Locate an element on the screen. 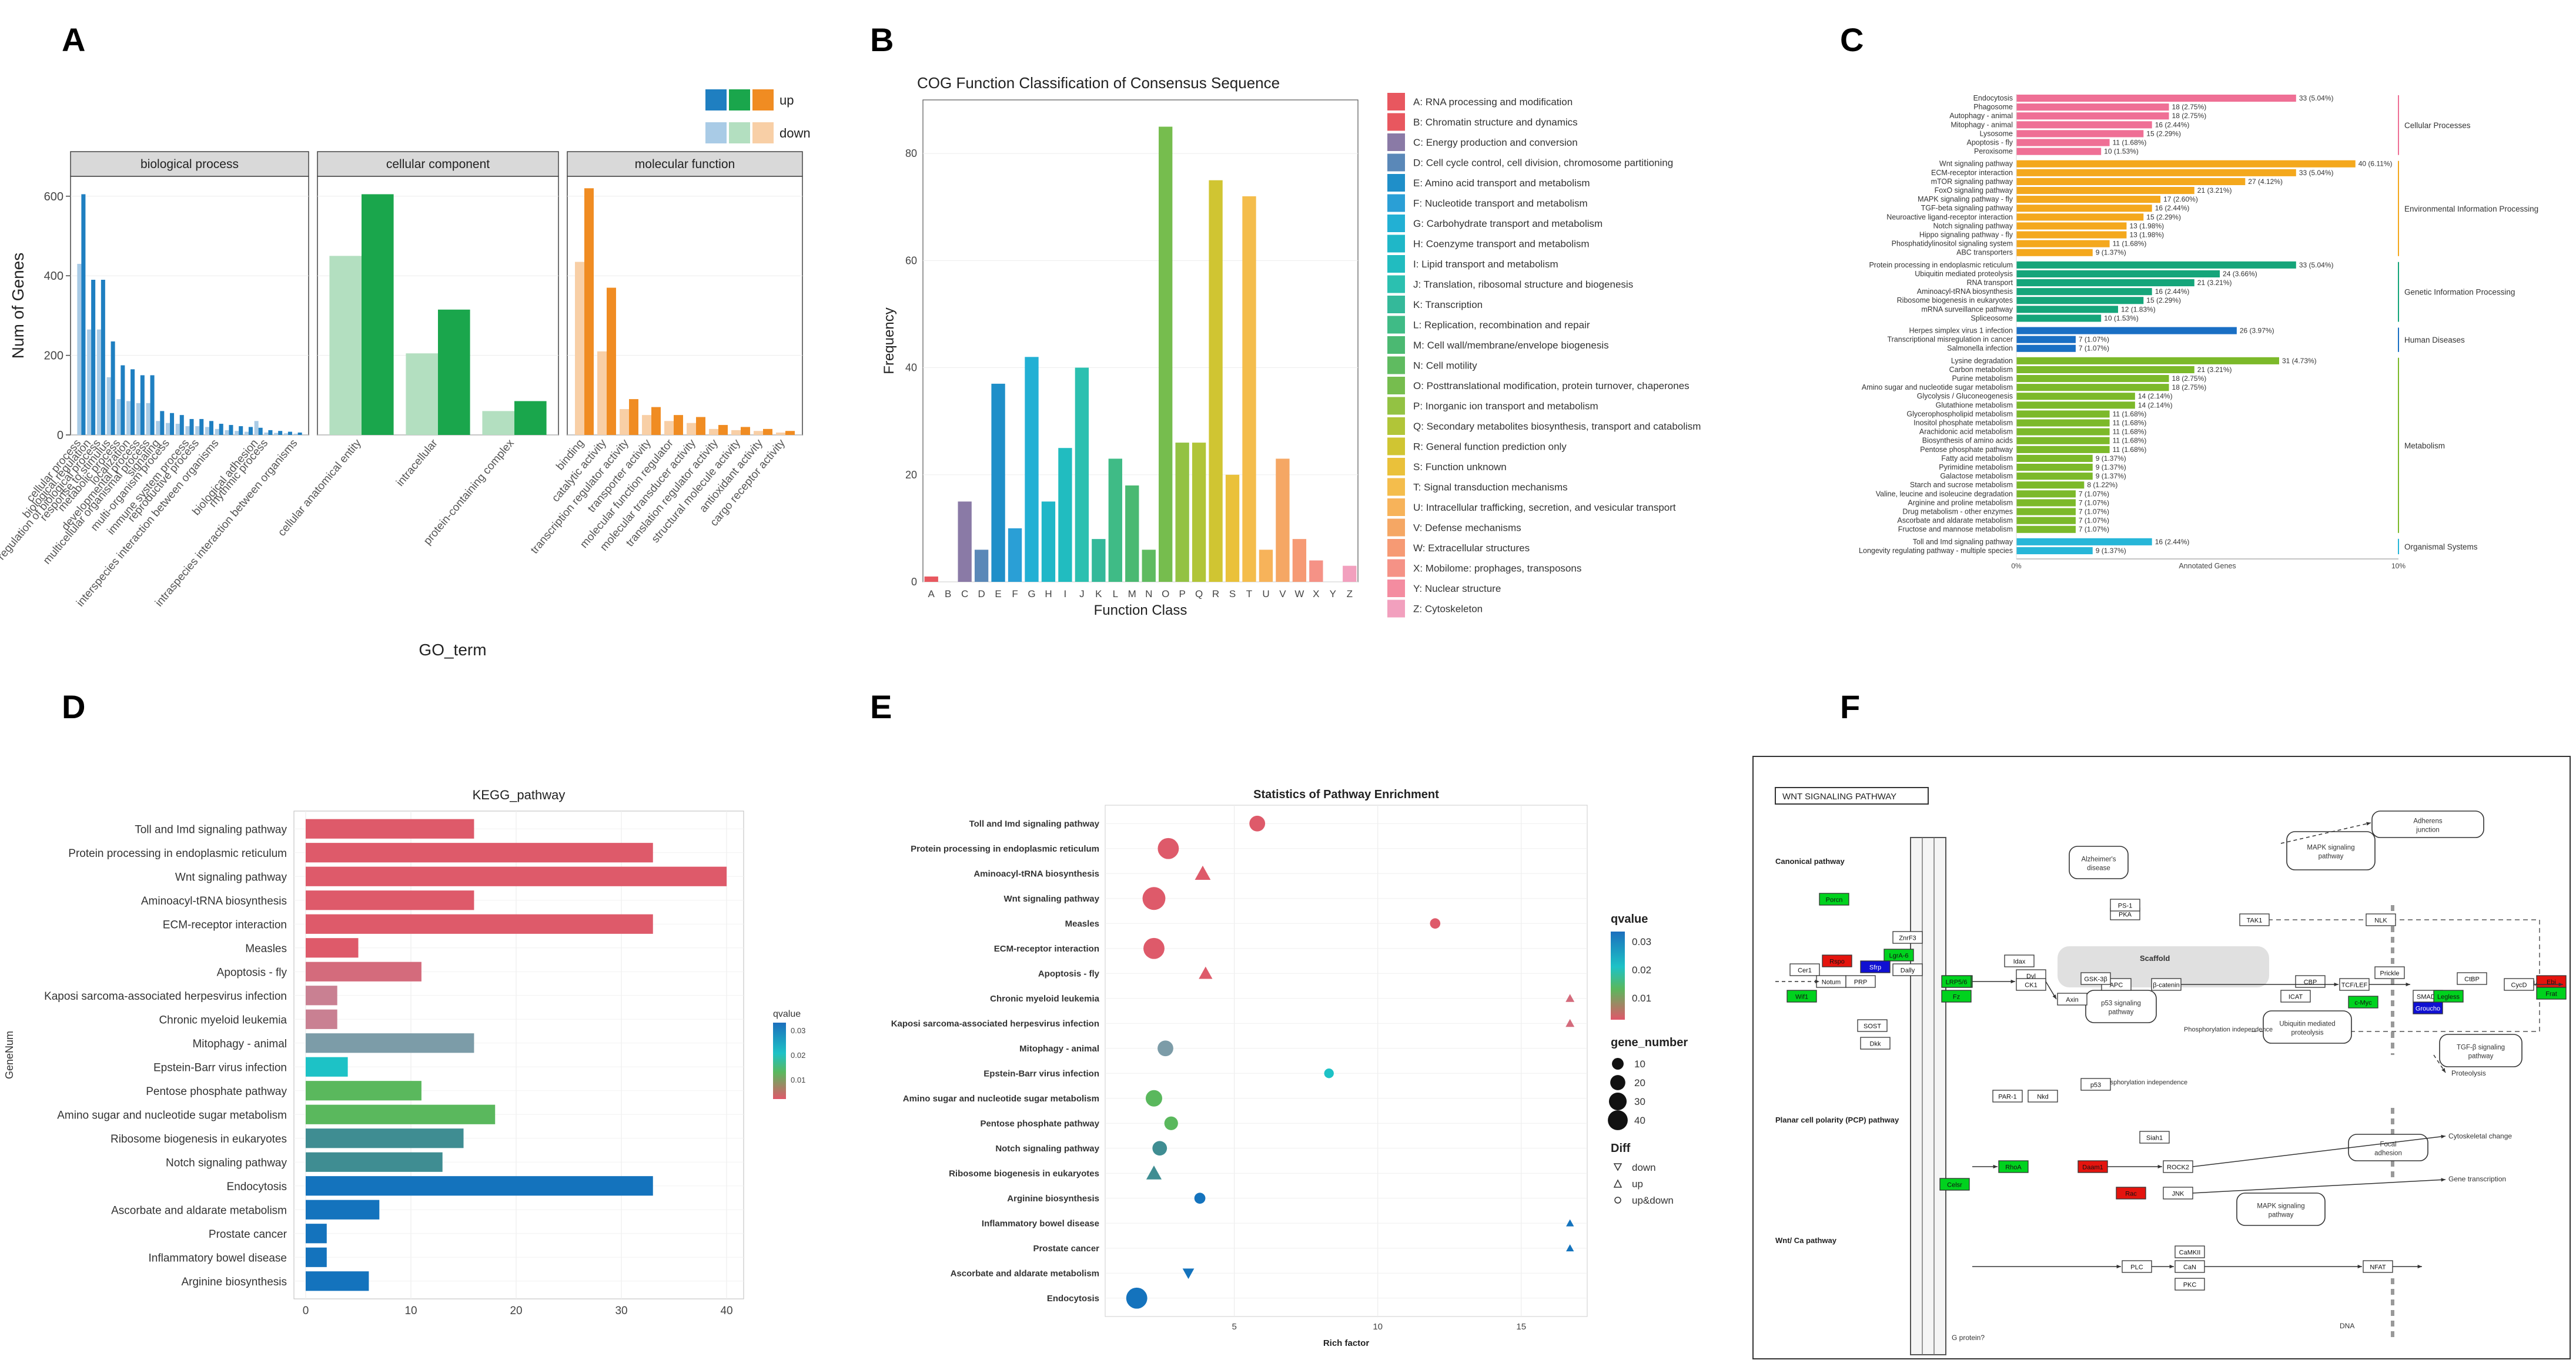 The image size is (2576, 1370). bar-value-label: 14 (2.14%) is located at coordinates (2155, 405).